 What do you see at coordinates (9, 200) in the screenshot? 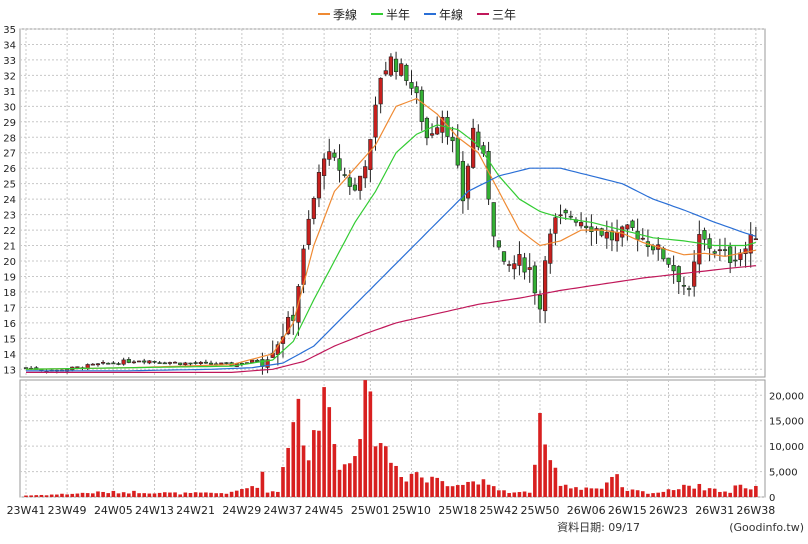
I see `price-tick-label: 24` at bounding box center [9, 200].